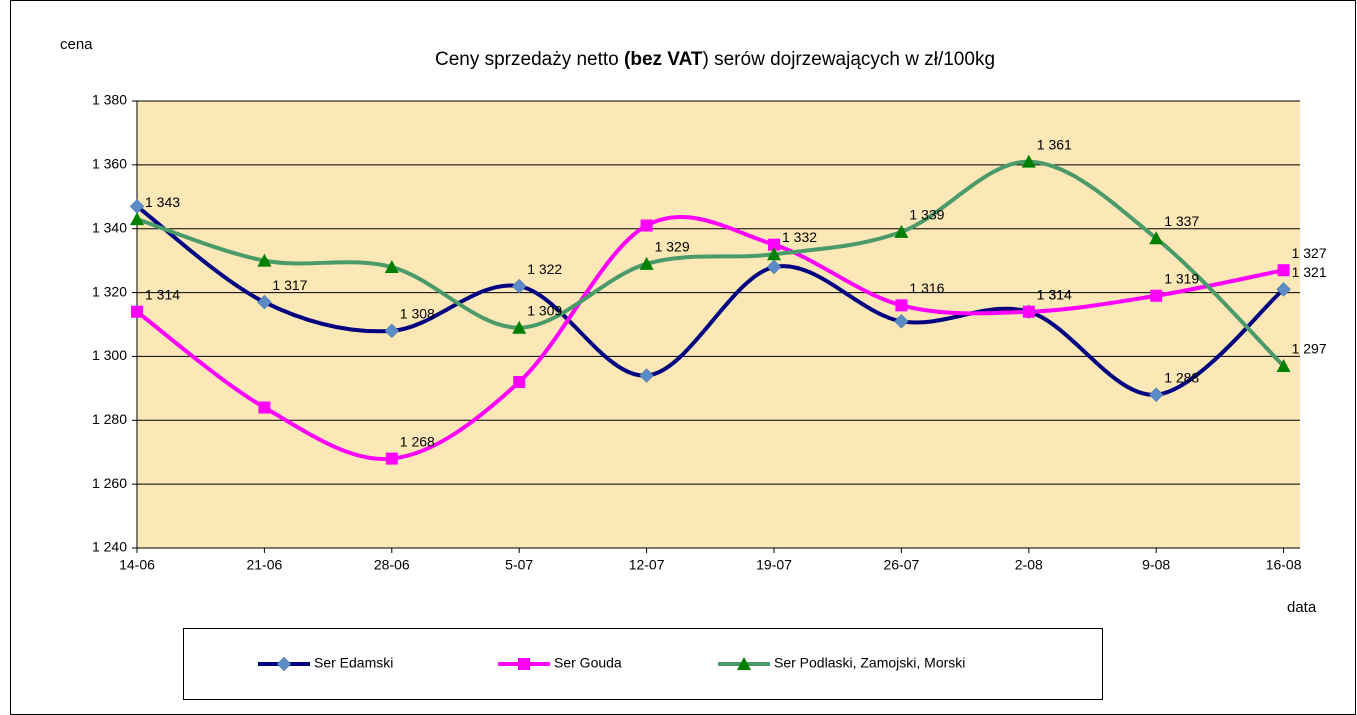 This screenshot has height=715, width=1357. Describe the element at coordinates (926, 215) in the screenshot. I see `data-label: 1 339` at that location.